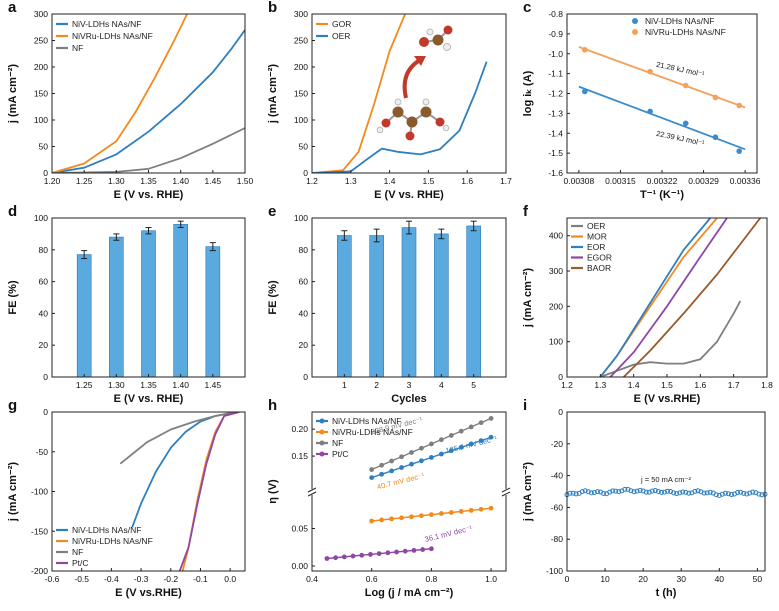 Image resolution: width=779 pixels, height=611 pixels. What do you see at coordinates (213, 181) in the screenshot?
I see `x-tick-label: 1.45` at bounding box center [213, 181].